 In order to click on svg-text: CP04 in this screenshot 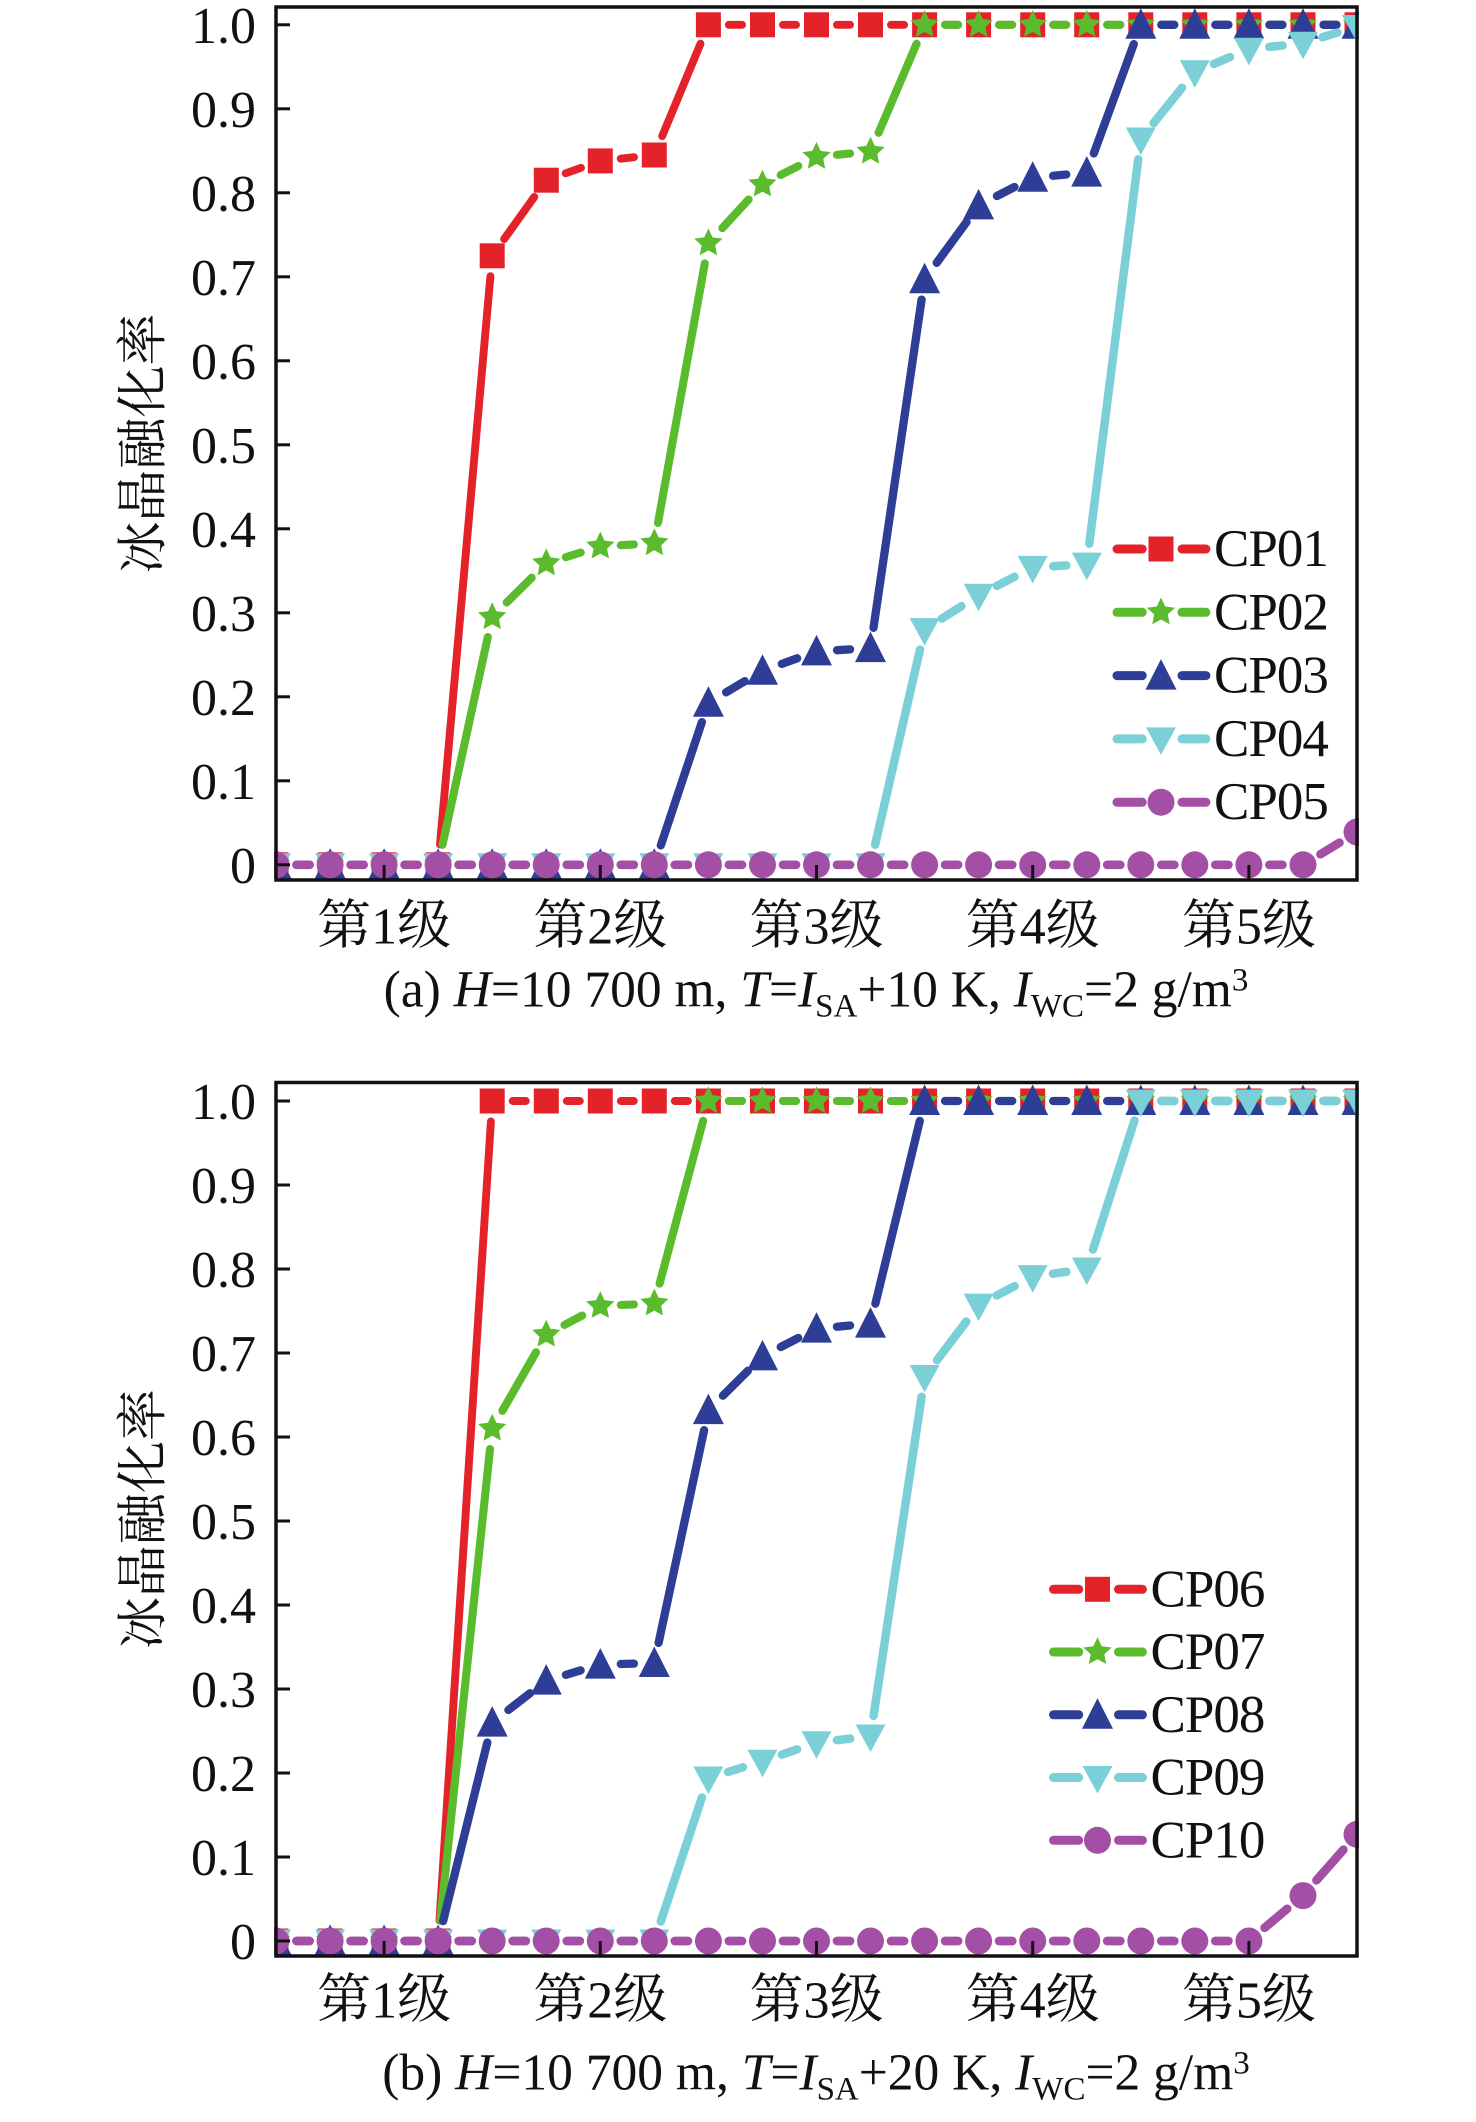, I will do `click(1271, 739)`.